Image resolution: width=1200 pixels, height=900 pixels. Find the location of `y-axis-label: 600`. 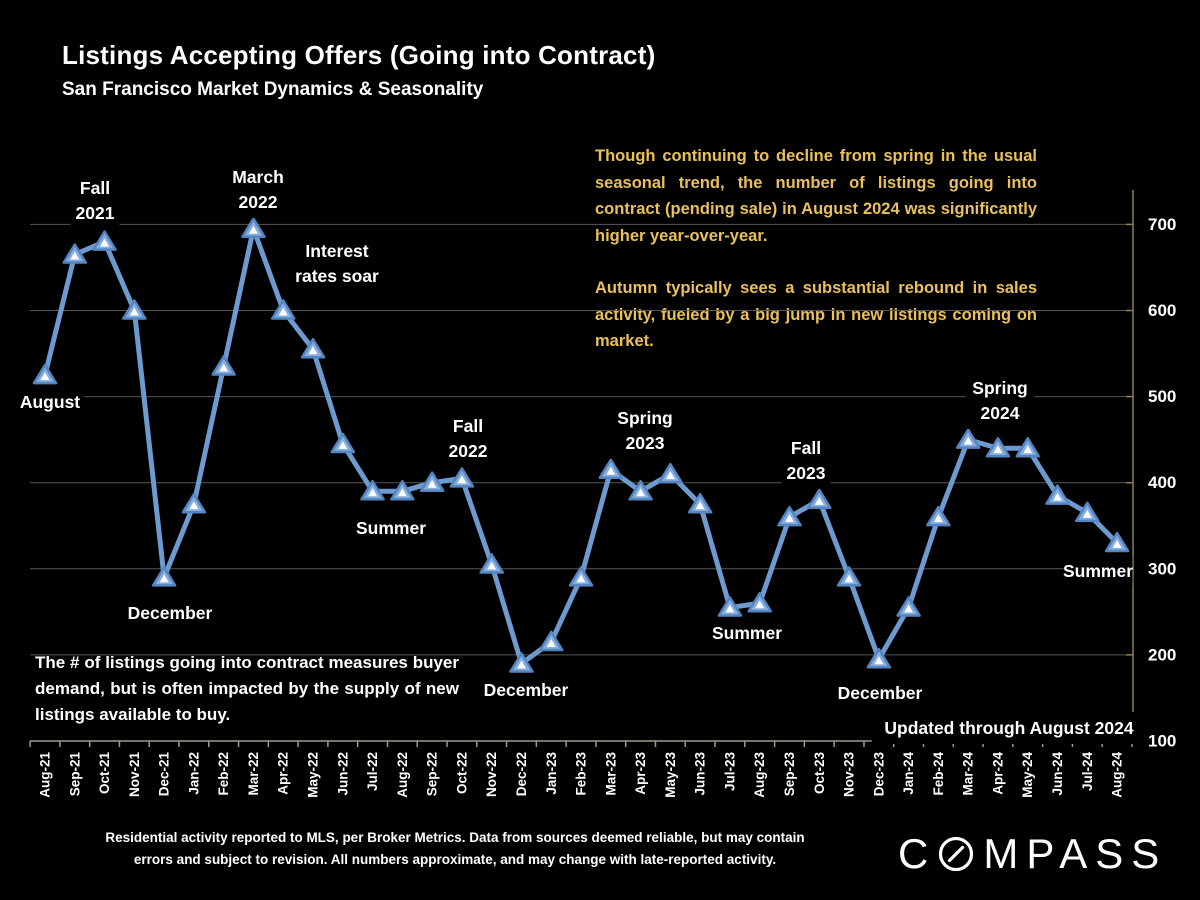

y-axis-label: 600 is located at coordinates (1162, 310).